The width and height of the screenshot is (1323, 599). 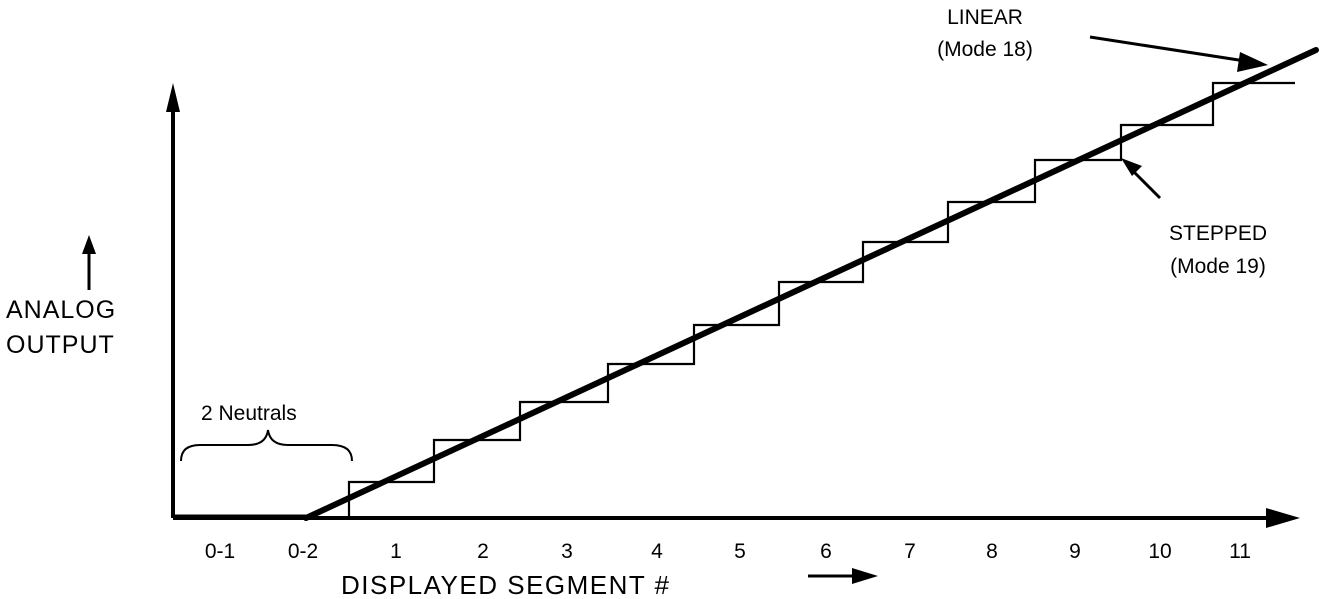 What do you see at coordinates (173, 97) in the screenshot?
I see `y-axis-arrowhead` at bounding box center [173, 97].